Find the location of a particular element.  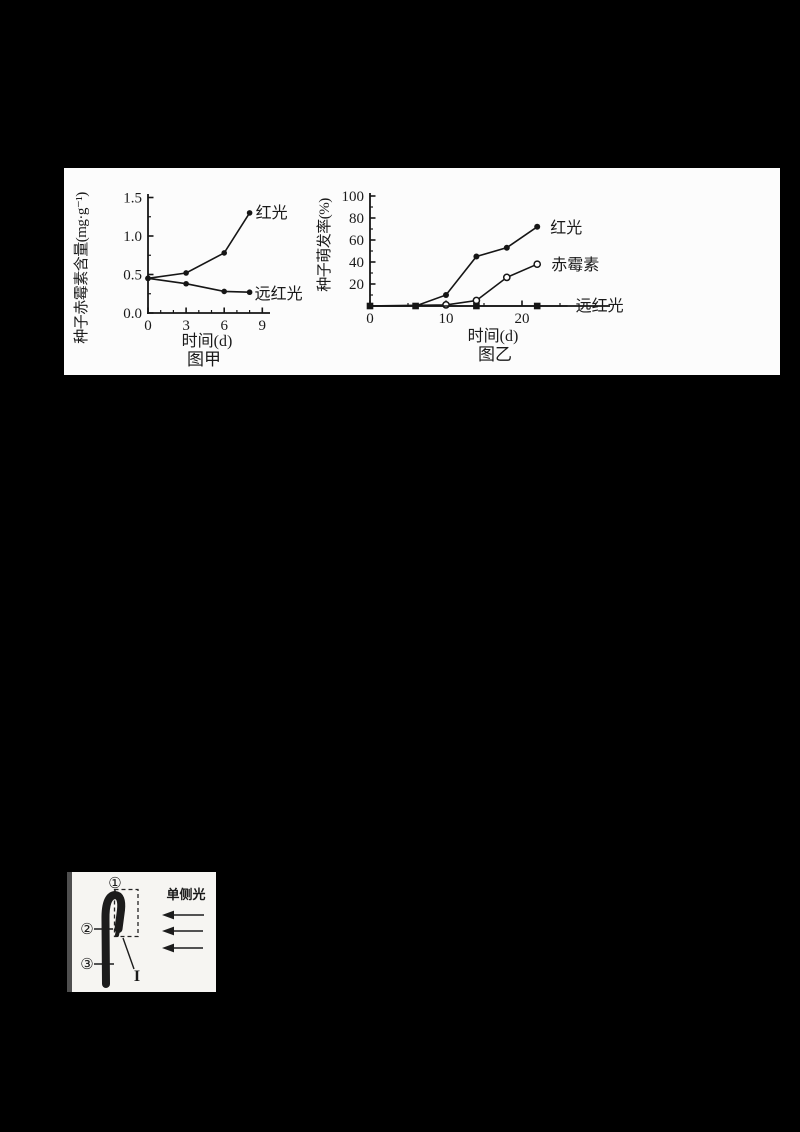

x-tick-label: 10 is located at coordinates (446, 319).